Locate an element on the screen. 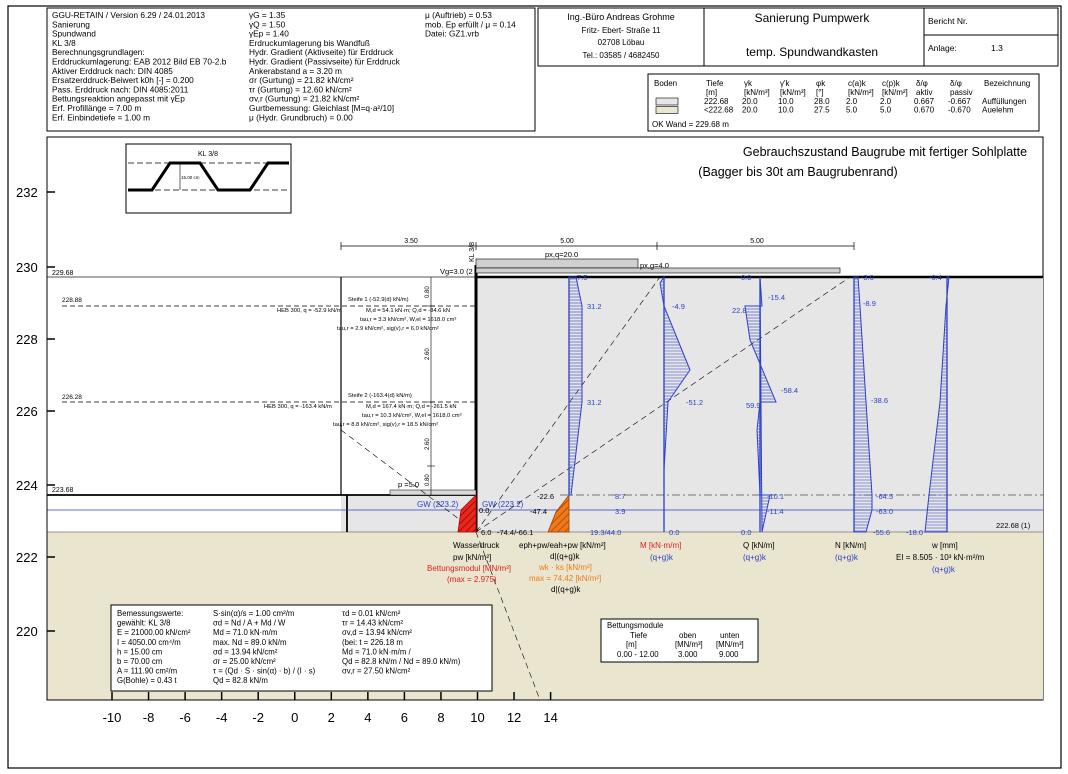 This screenshot has width=1068, height=774. val-eph-1: 31.2 is located at coordinates (594, 306).